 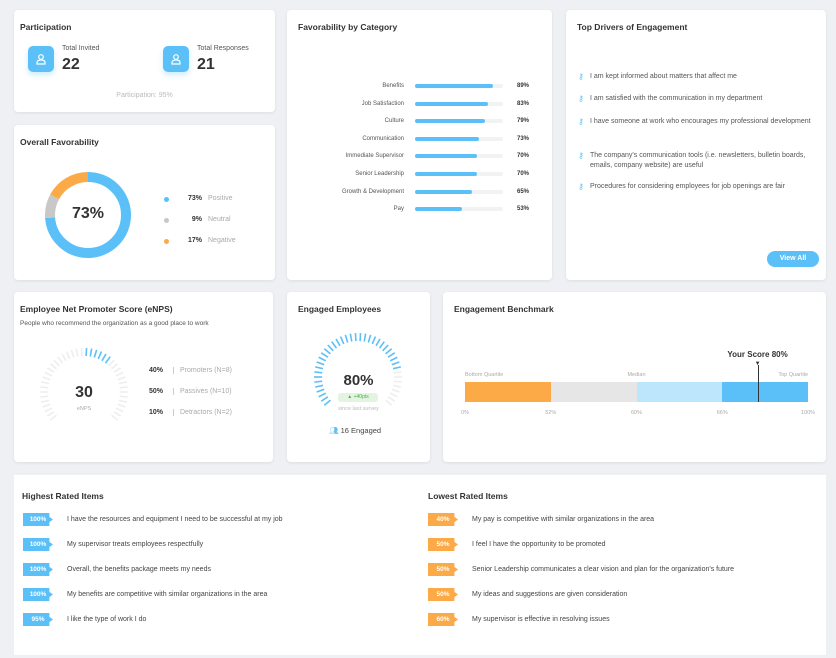 What do you see at coordinates (46, 27) in the screenshot?
I see `participation-title: Participation` at bounding box center [46, 27].